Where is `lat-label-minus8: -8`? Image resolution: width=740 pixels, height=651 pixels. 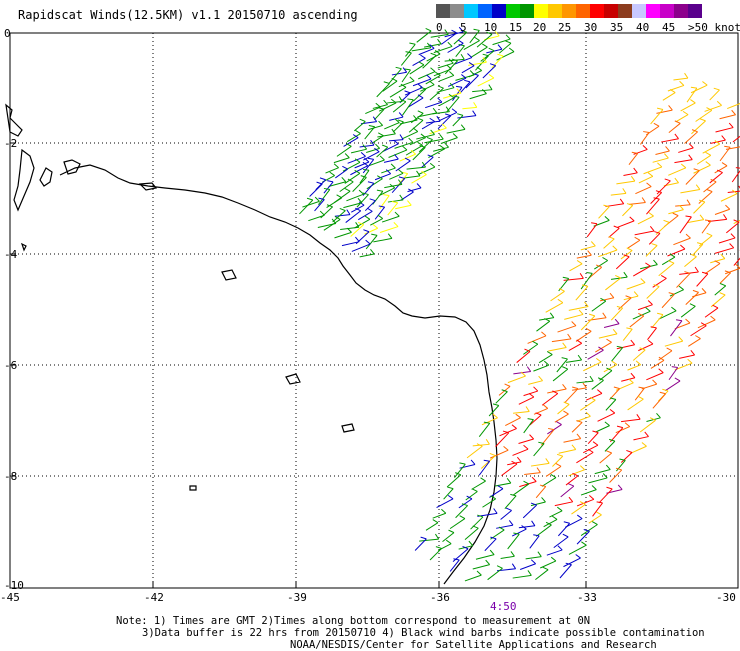
lat-label-minus8: -8 is located at coordinates (10, 476).